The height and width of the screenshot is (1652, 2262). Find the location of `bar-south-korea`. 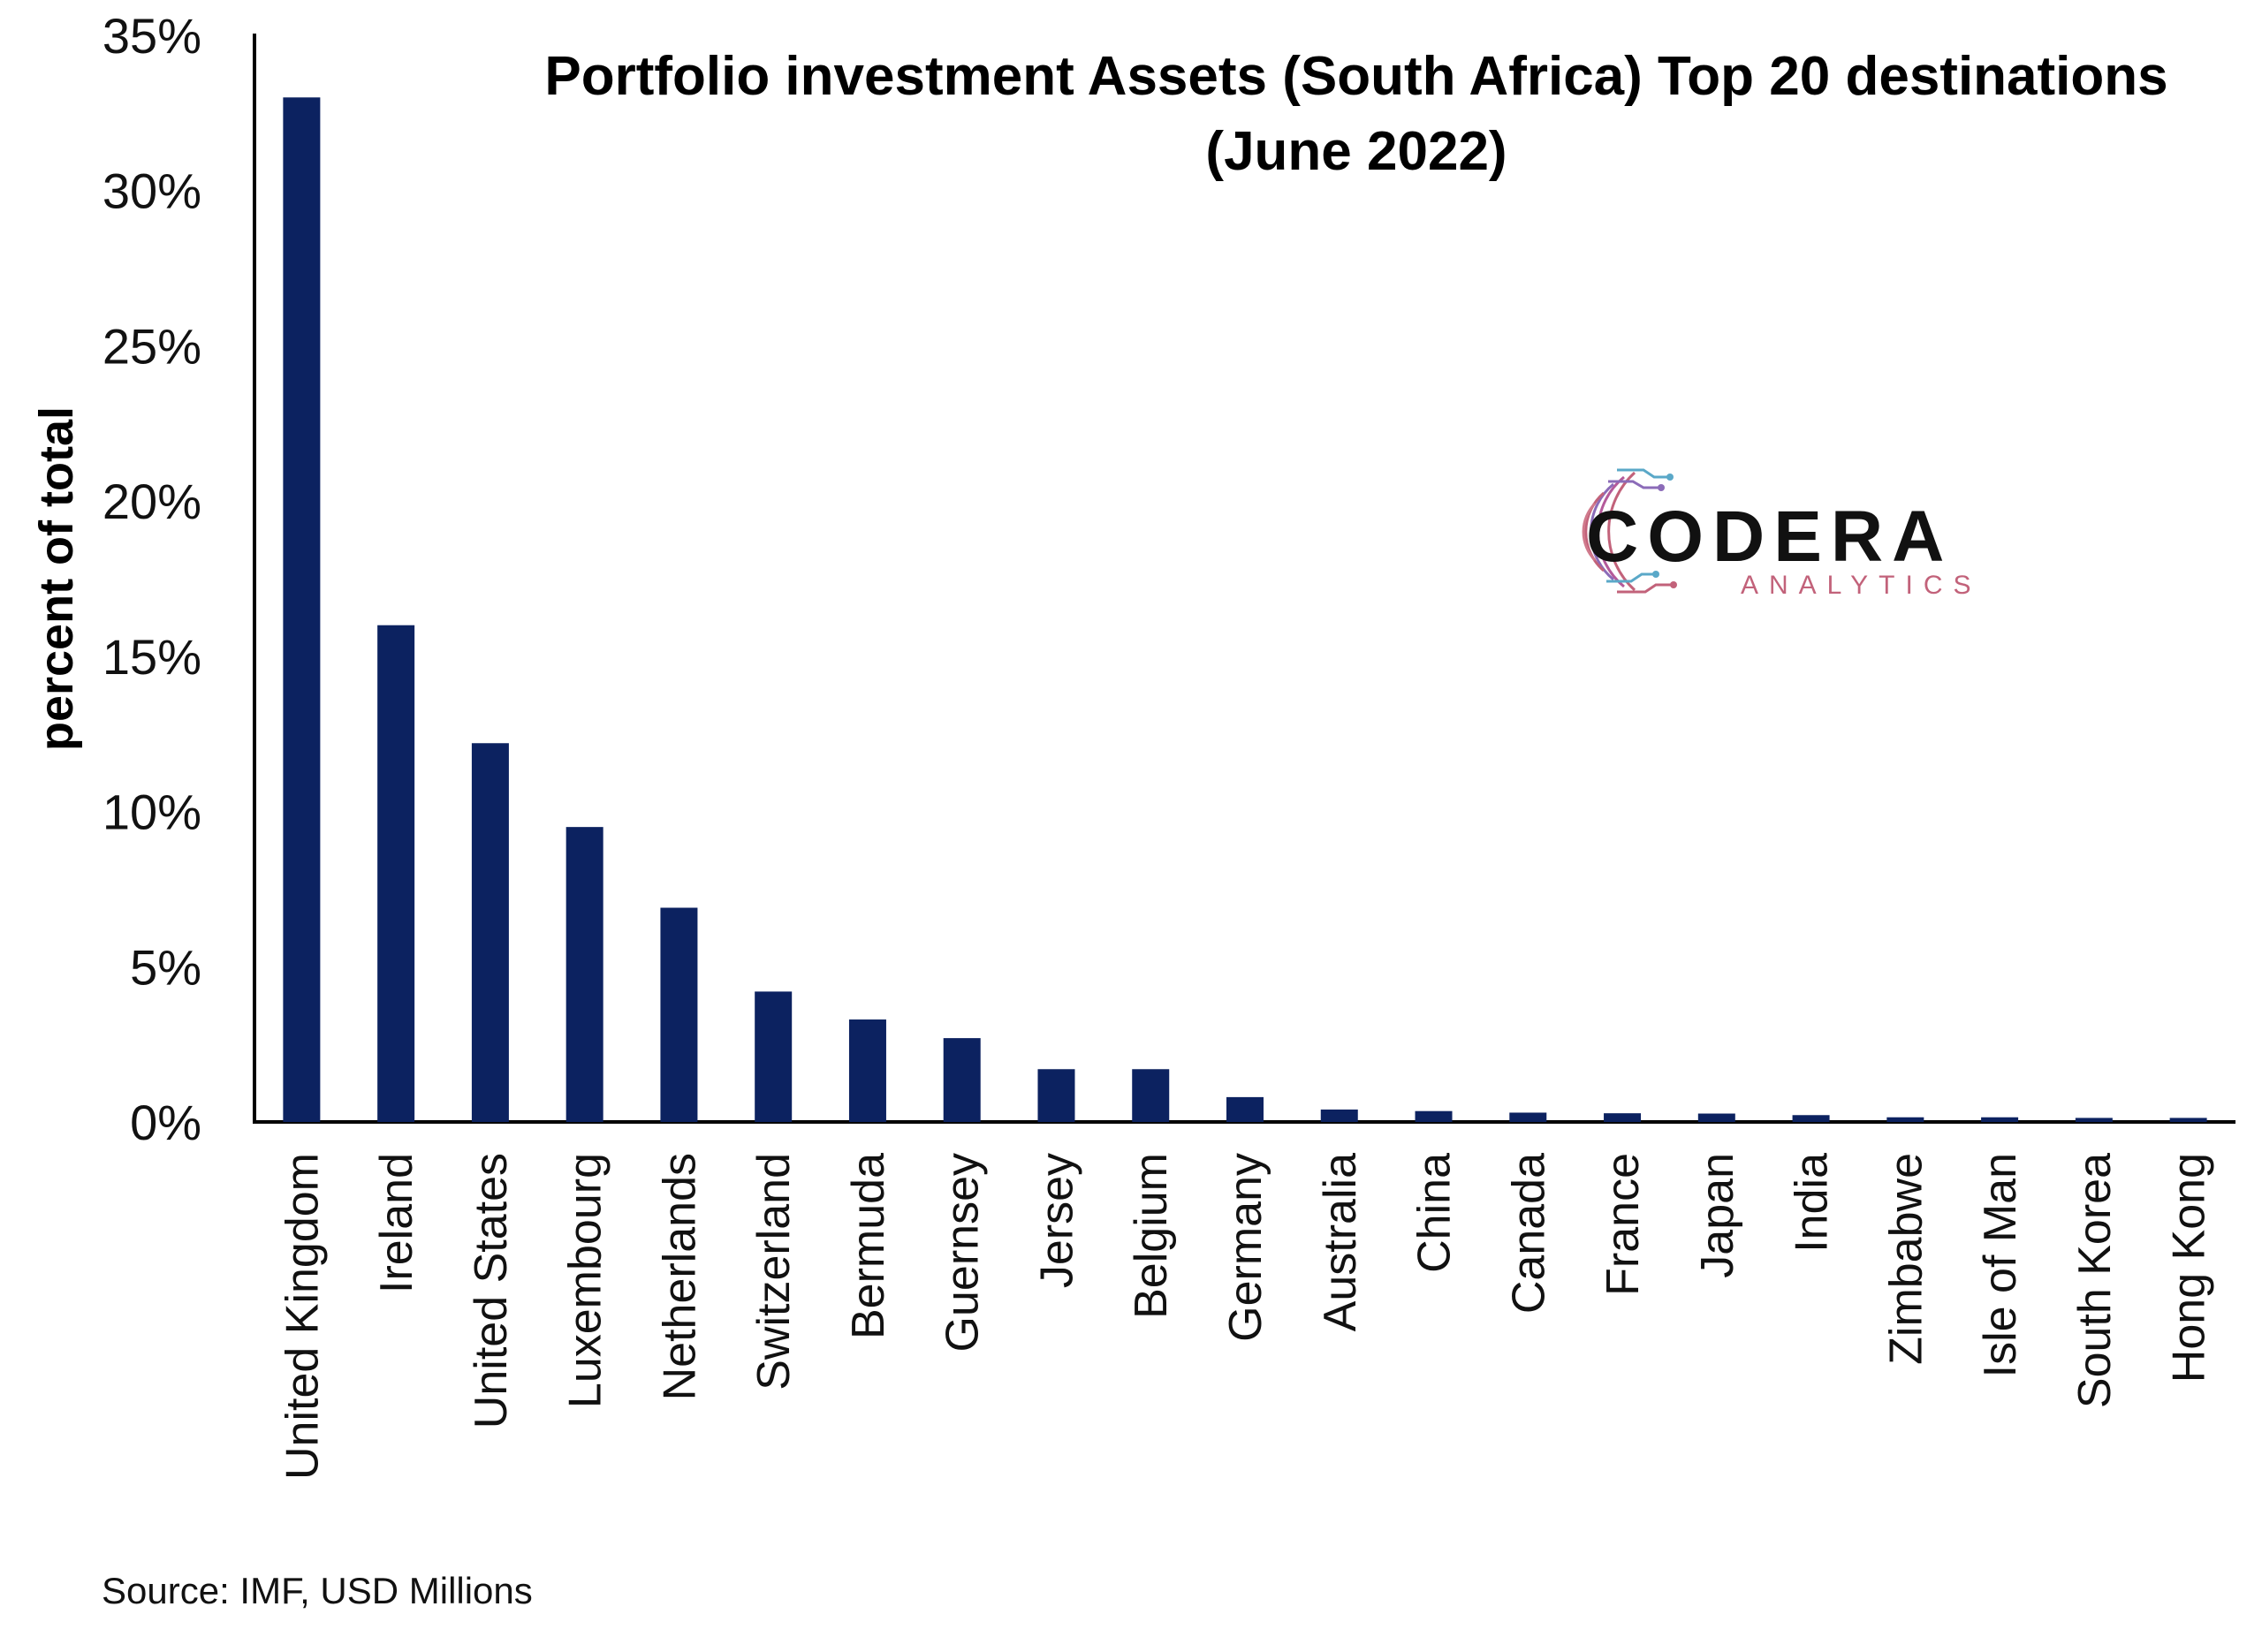

bar-south-korea is located at coordinates (2094, 1120).